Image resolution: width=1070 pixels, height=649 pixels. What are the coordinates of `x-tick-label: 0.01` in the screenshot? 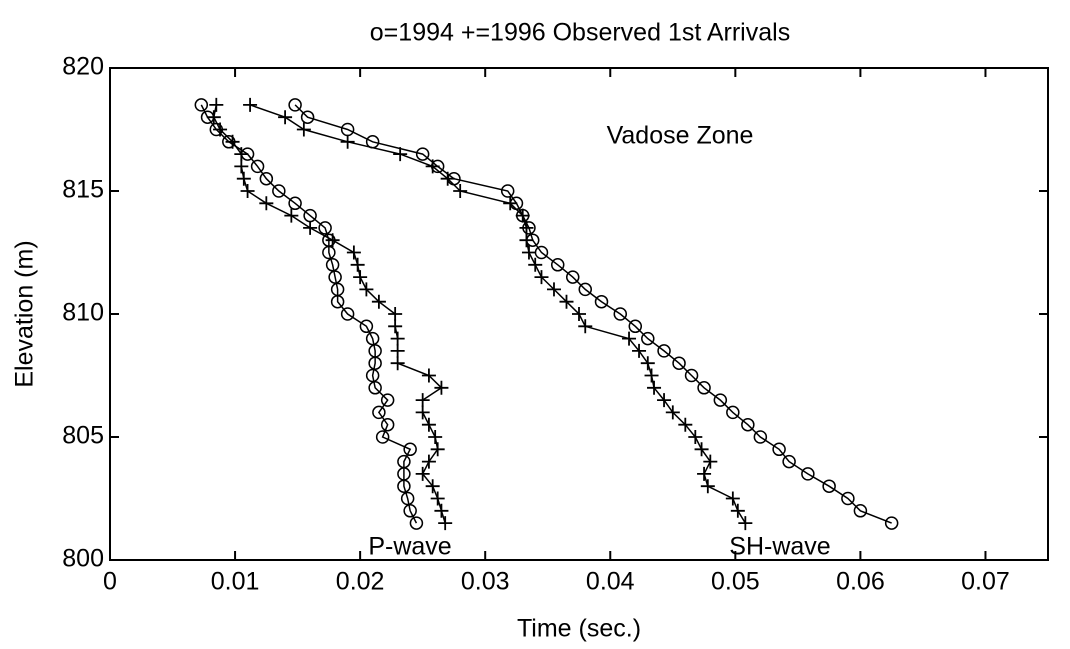 It's located at (235, 582).